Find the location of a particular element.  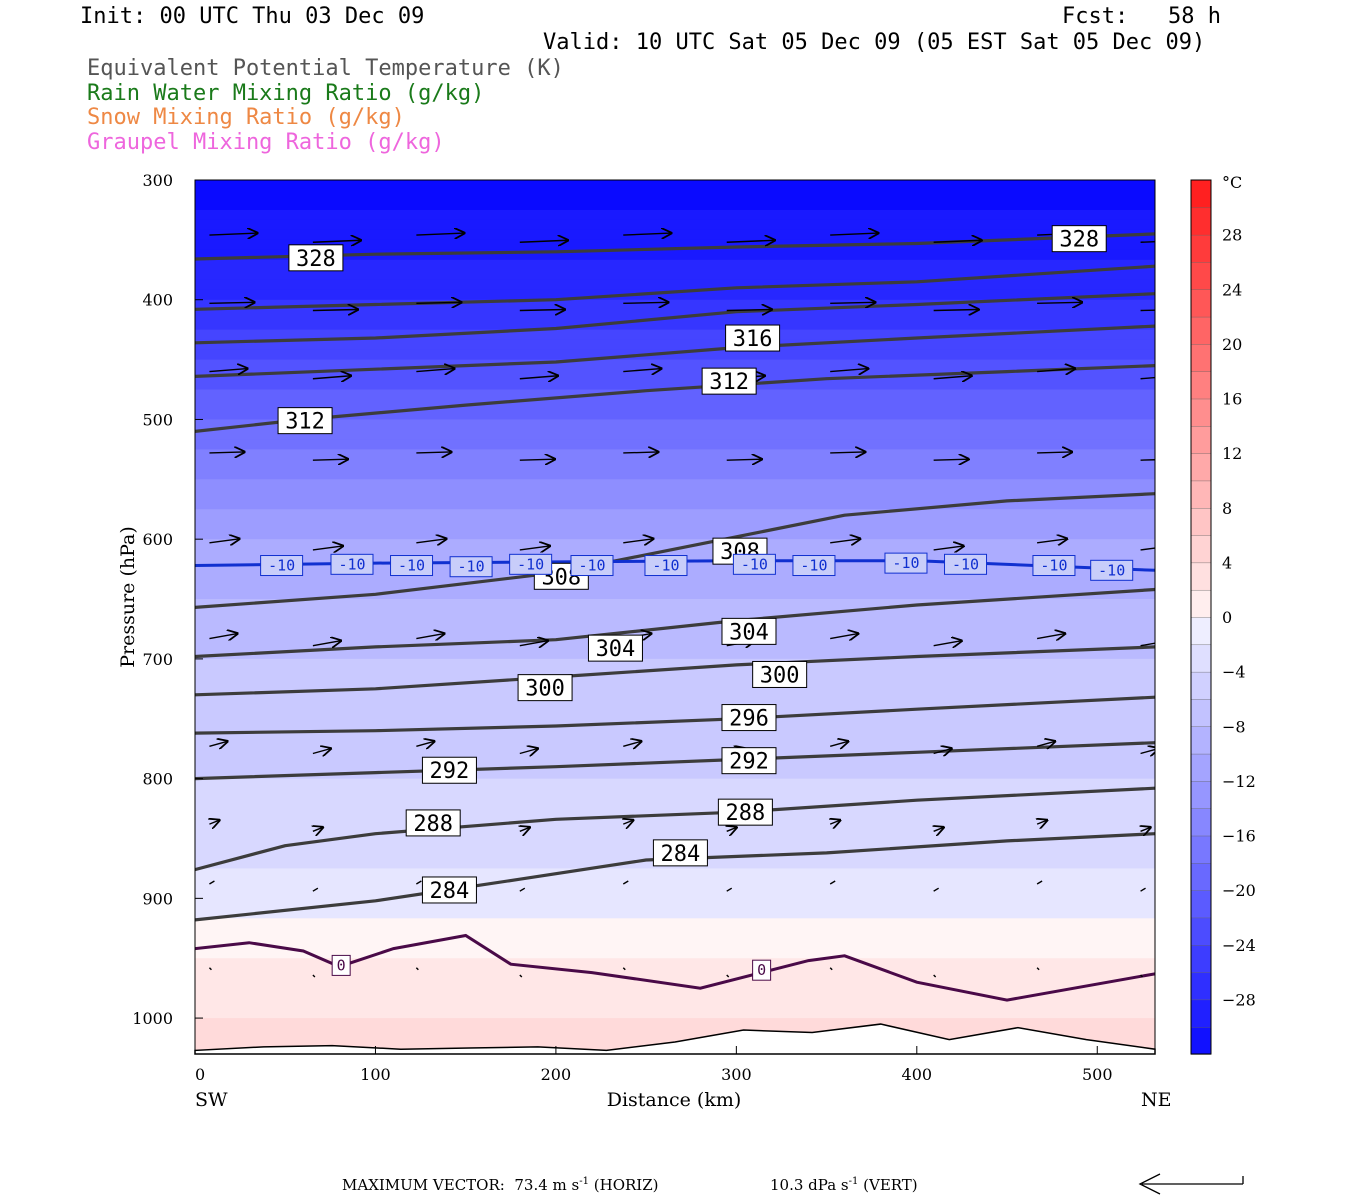

colorbar-tick-label: −28 is located at coordinates (1239, 999).